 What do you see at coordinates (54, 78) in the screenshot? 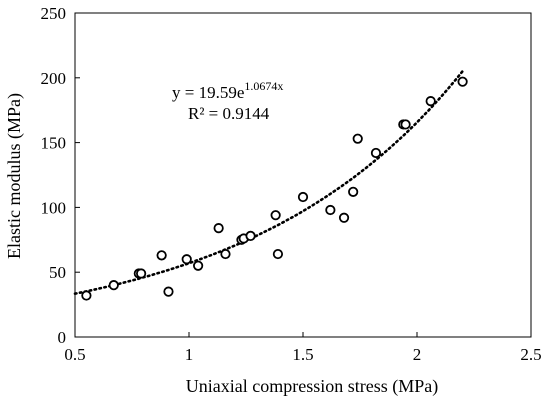
I see `y-tick-label: 200` at bounding box center [54, 78].